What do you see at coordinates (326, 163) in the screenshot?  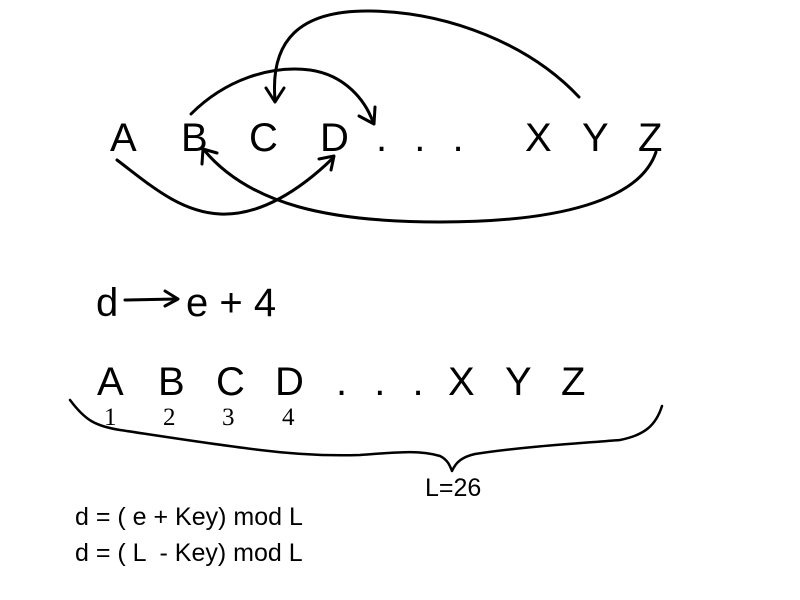 I see `arrowhead-at-d-bottom` at bounding box center [326, 163].